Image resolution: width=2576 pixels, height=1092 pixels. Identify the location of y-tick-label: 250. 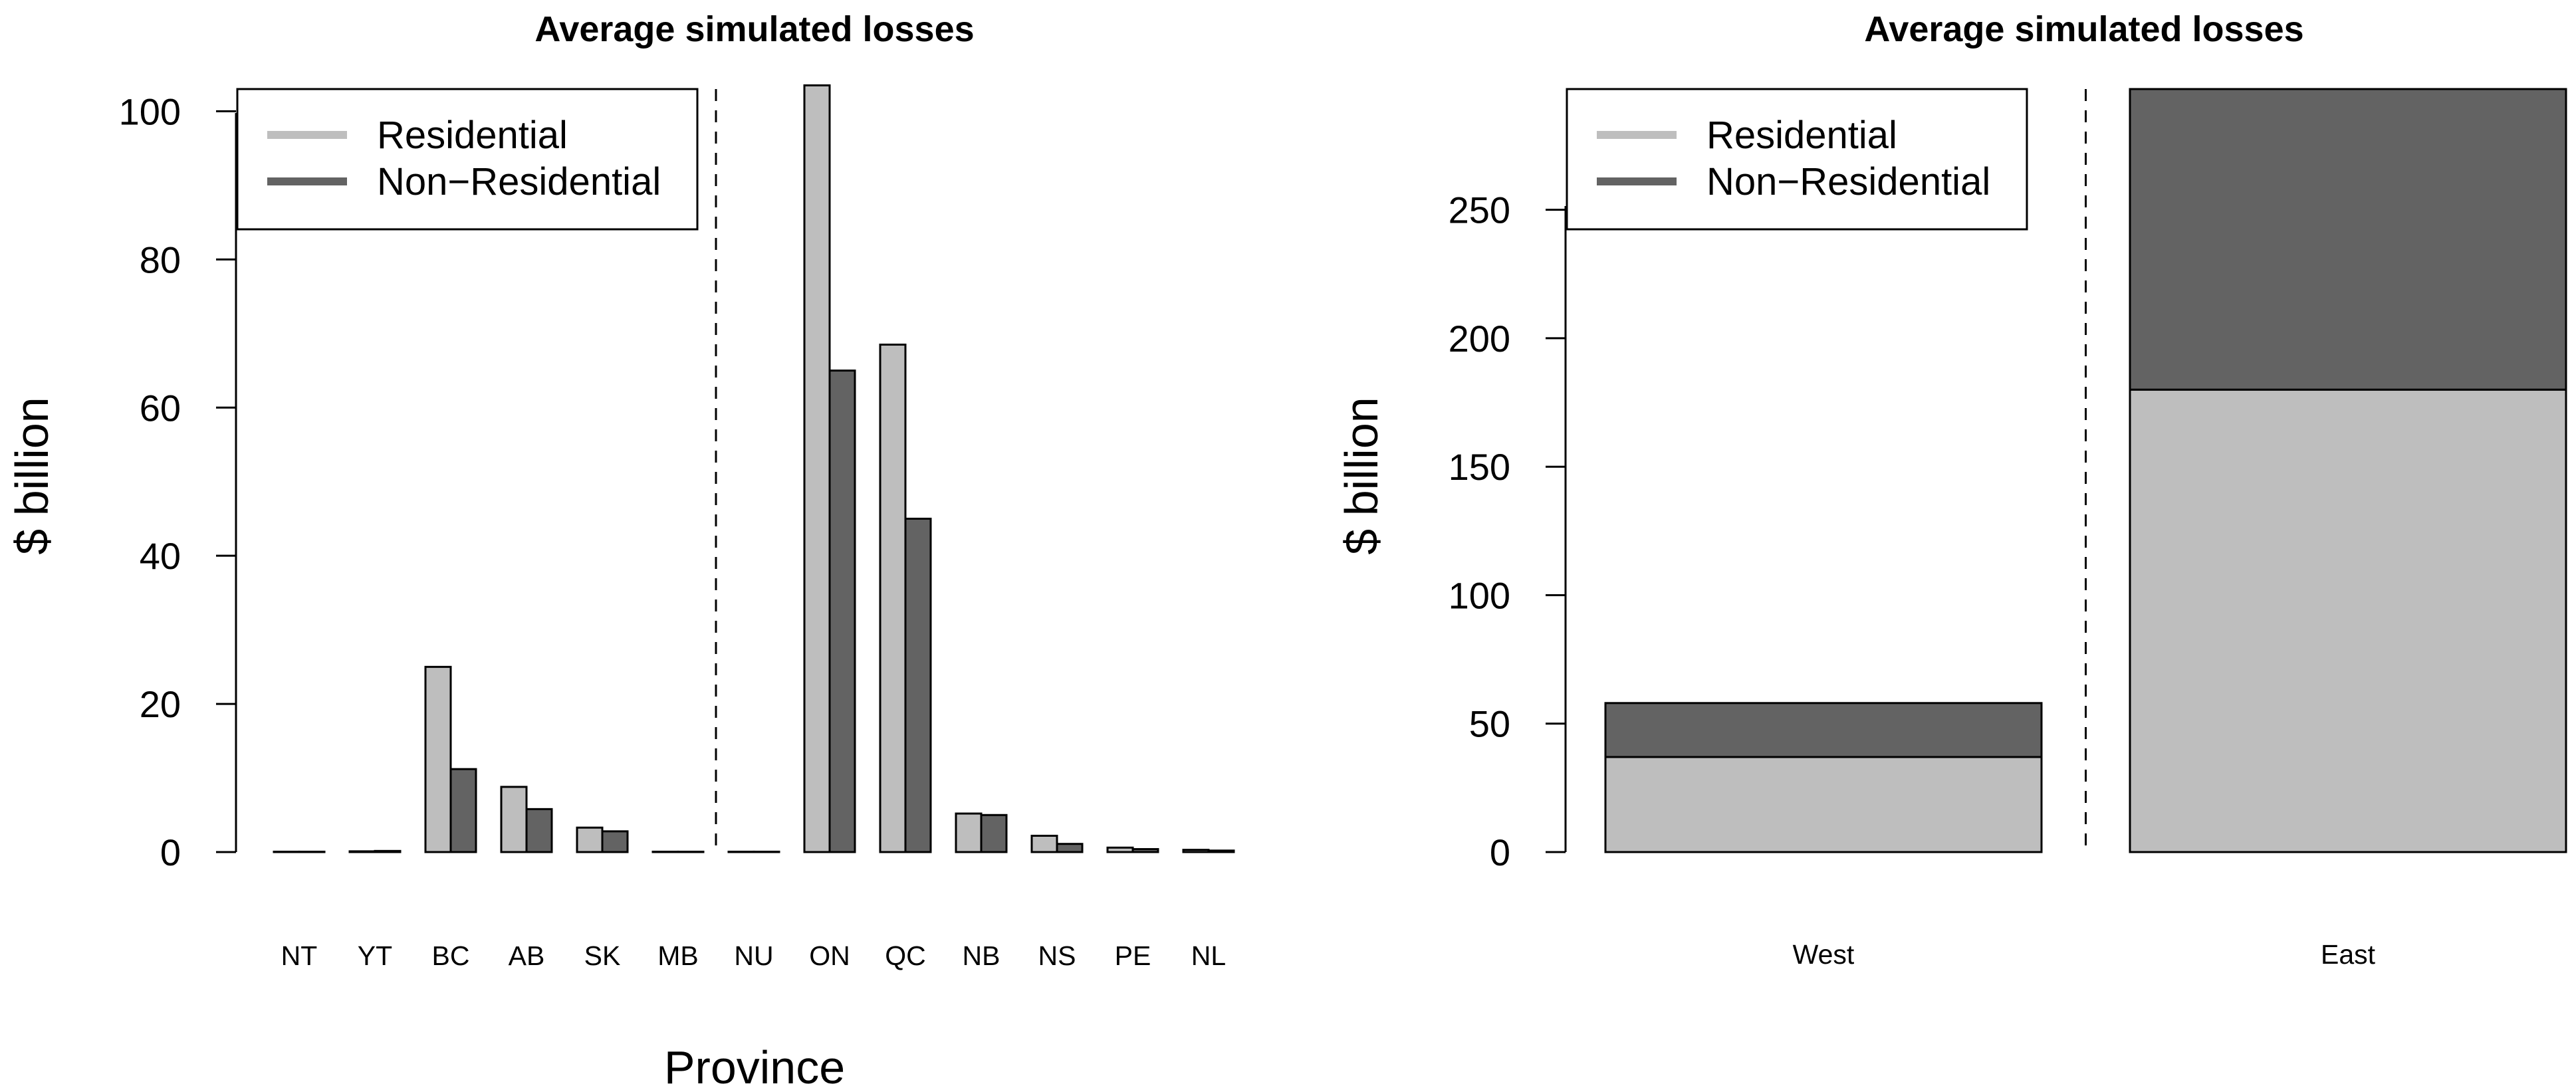
(1479, 210).